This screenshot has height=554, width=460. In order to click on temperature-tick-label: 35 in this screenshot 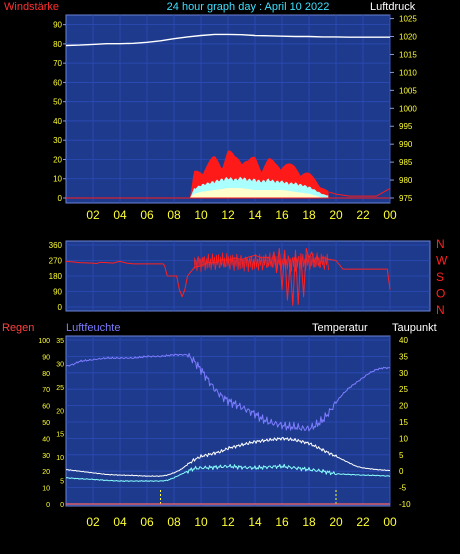, I will do `click(403, 356)`.